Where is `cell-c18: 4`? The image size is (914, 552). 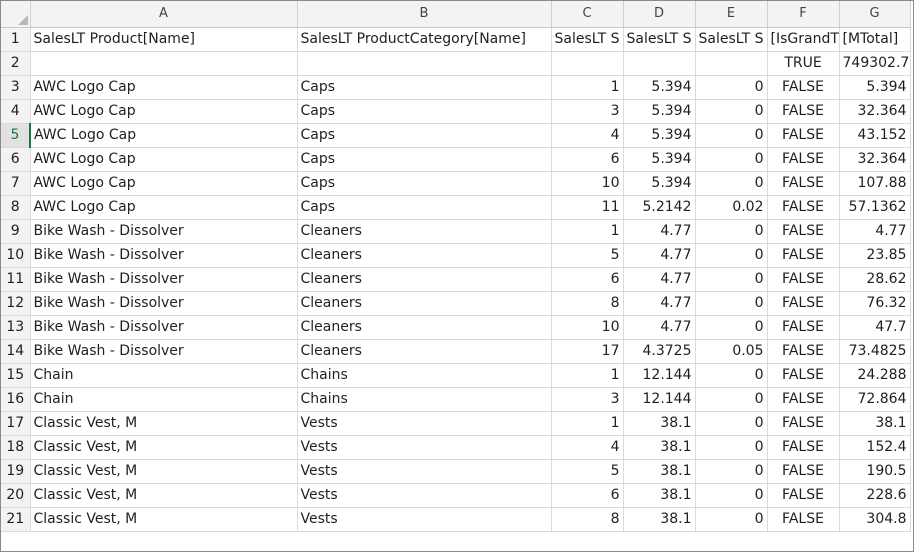
cell-c18: 4 is located at coordinates (587, 447).